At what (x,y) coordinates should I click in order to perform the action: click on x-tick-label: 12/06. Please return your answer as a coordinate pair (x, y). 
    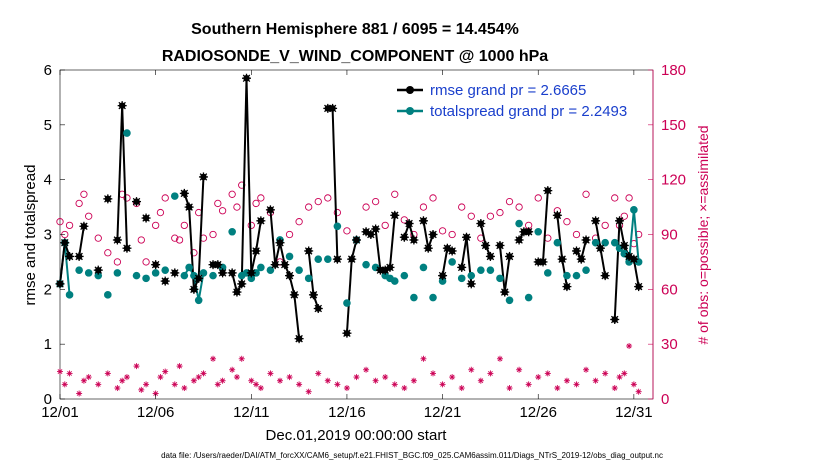
    Looking at the image, I should click on (156, 412).